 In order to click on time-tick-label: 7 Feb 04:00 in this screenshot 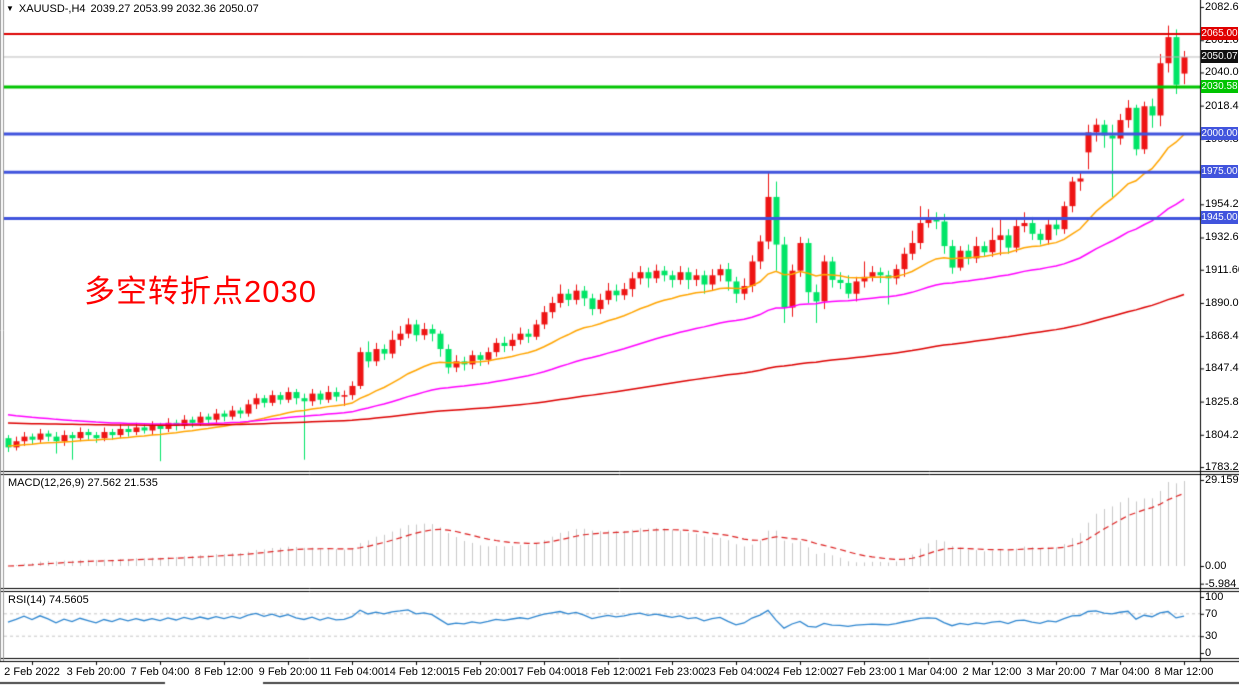, I will do `click(160, 672)`.